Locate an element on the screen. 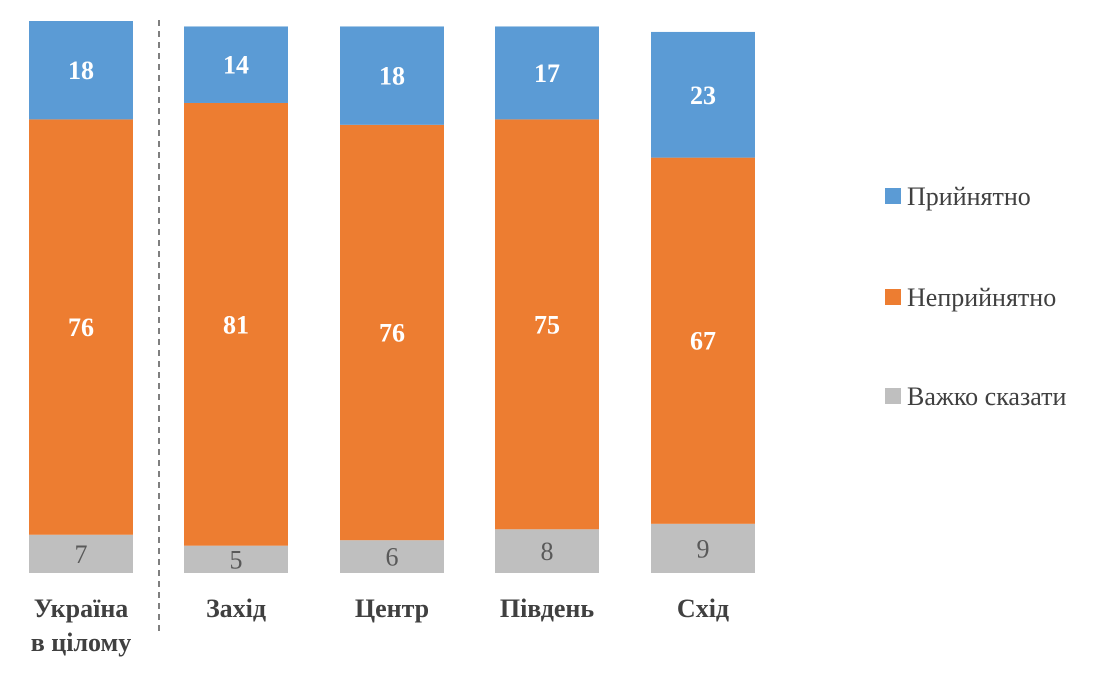  legend: Прийнятно Неприйнятно Важко сказати is located at coordinates (975, 296).